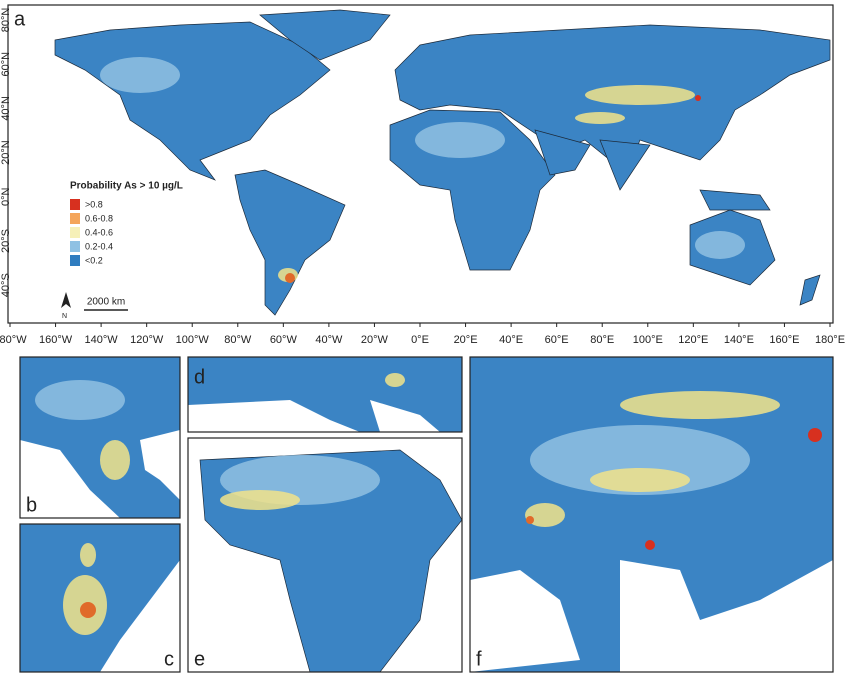 This screenshot has height=677, width=850. I want to click on longitude-label: 180°E, so click(830, 340).